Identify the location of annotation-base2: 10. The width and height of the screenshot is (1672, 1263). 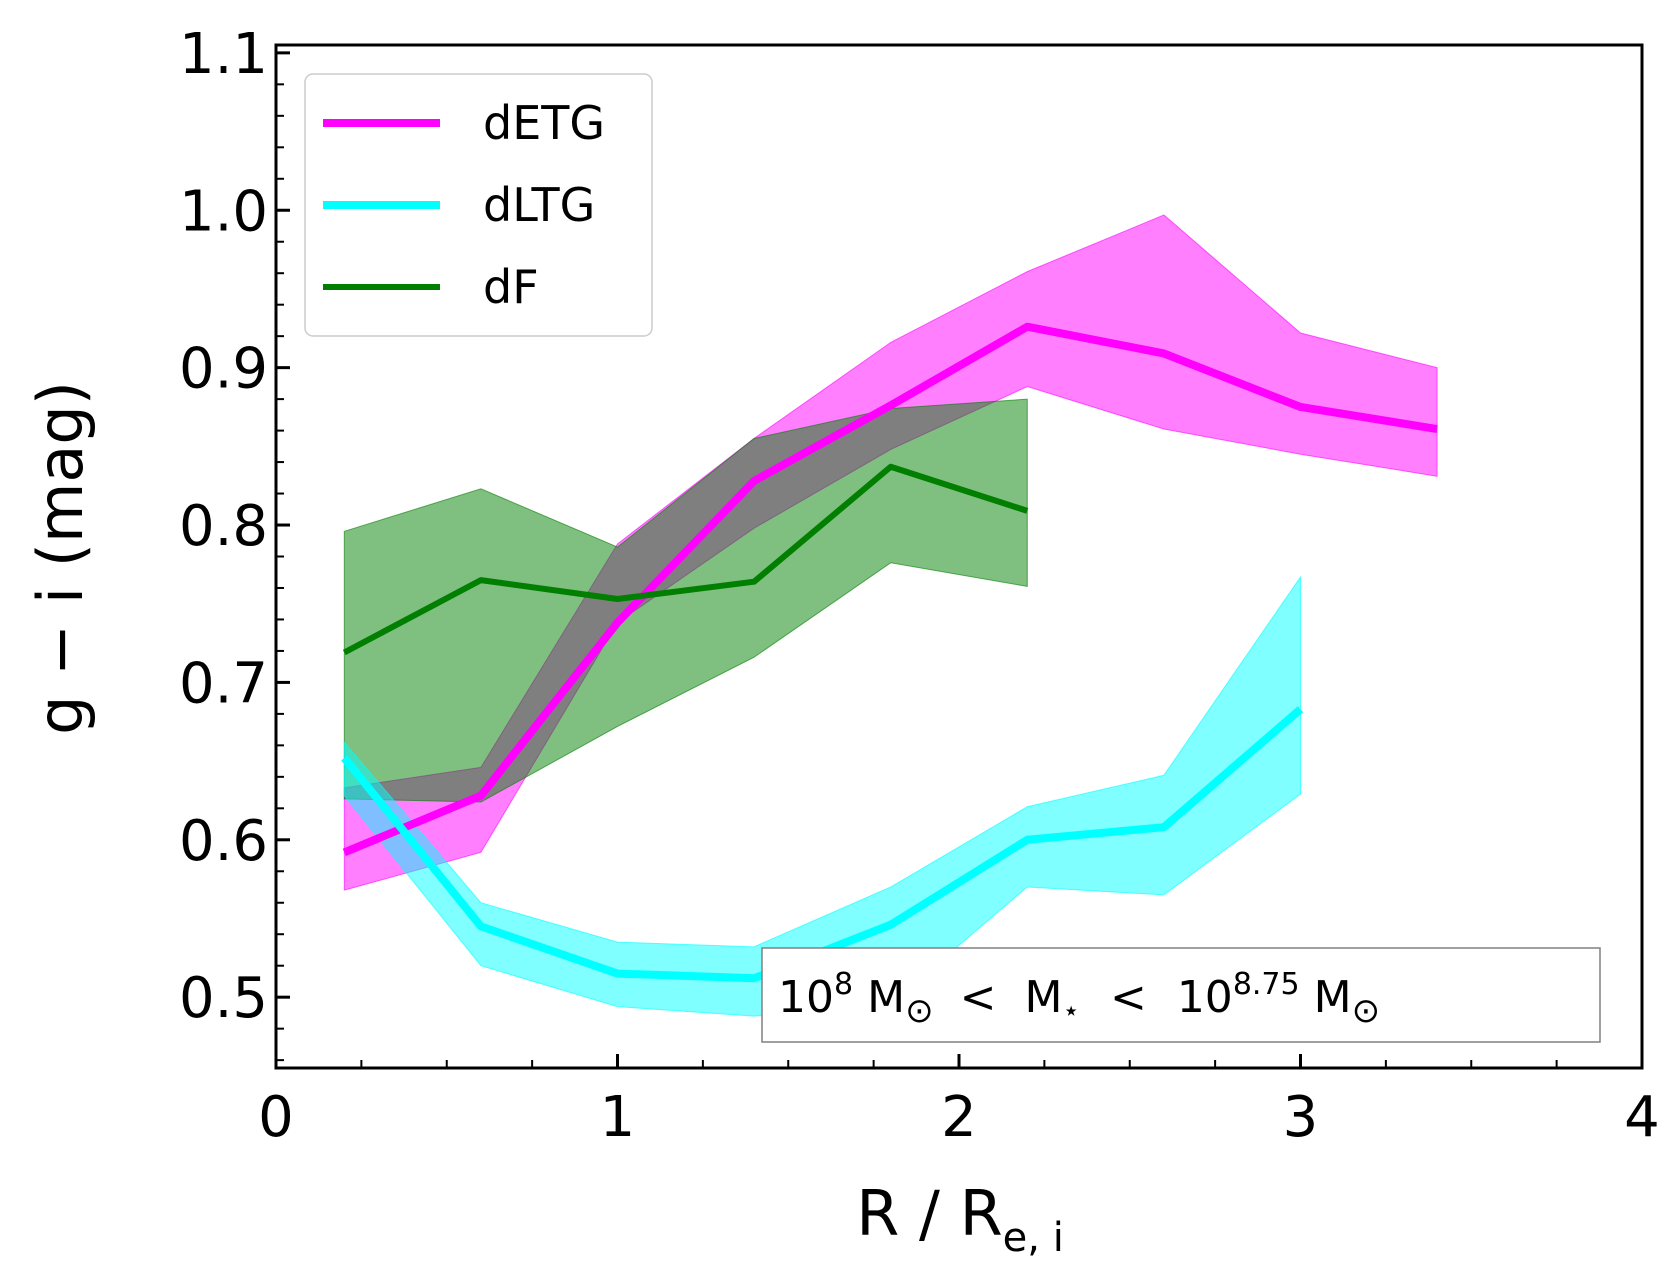
(1205, 997).